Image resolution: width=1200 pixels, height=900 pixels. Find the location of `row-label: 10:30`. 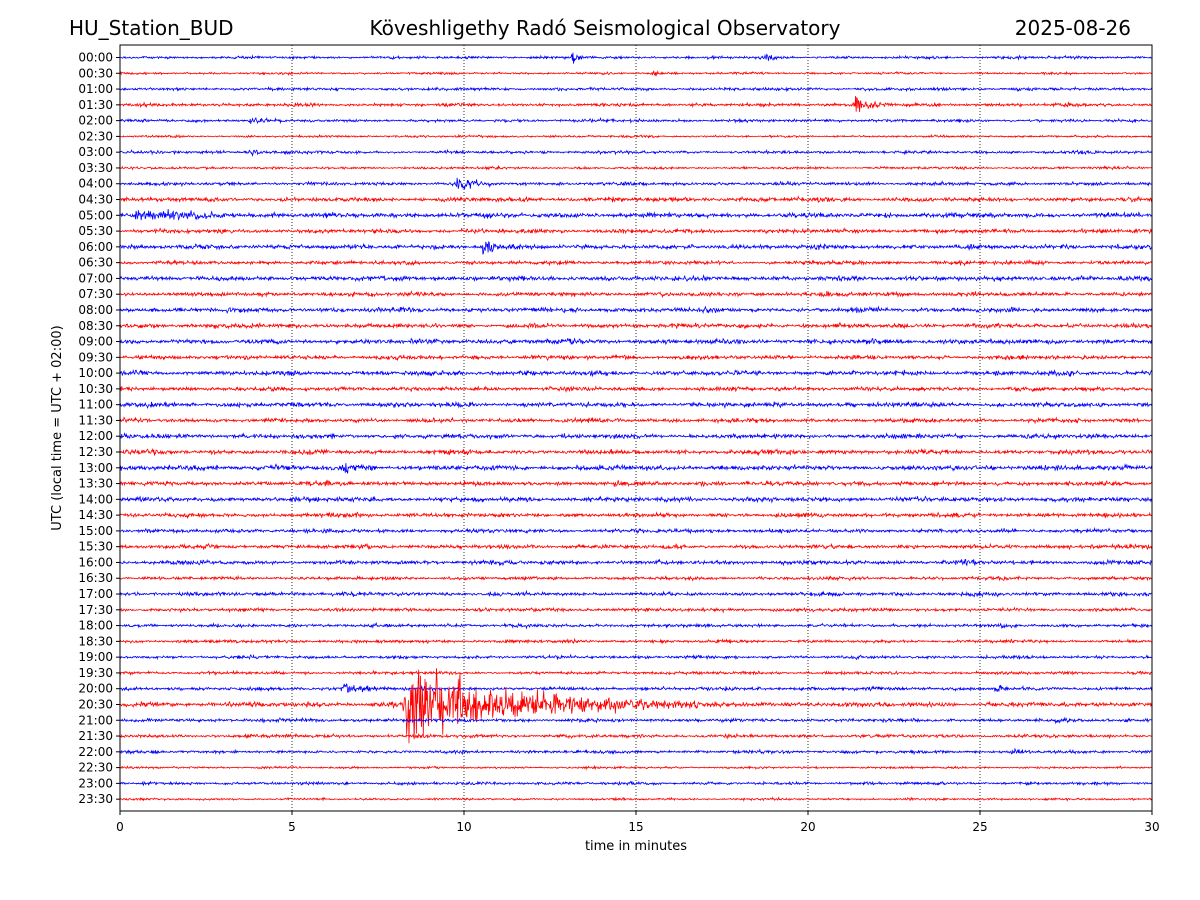

row-label: 10:30 is located at coordinates (95, 389).